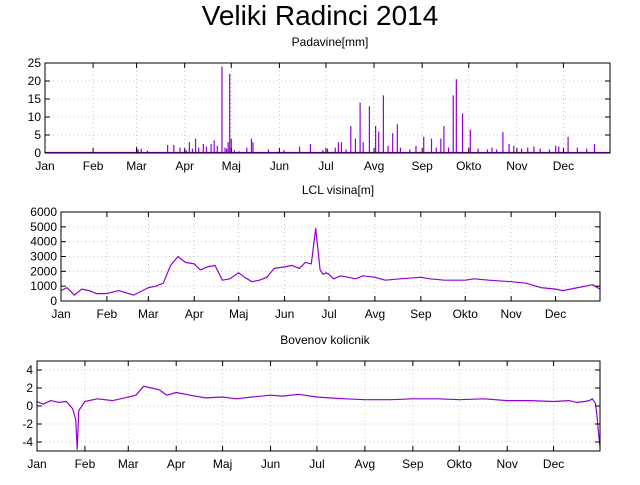  I want to click on bowen-ratio-series-line, so click(318, 417).